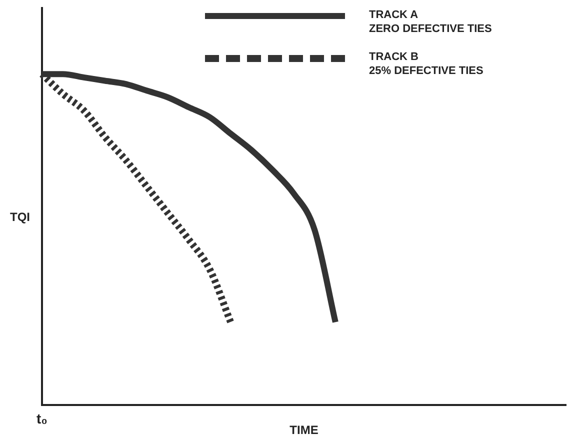 This screenshot has height=446, width=574. What do you see at coordinates (42, 418) in the screenshot?
I see `text: t₀` at bounding box center [42, 418].